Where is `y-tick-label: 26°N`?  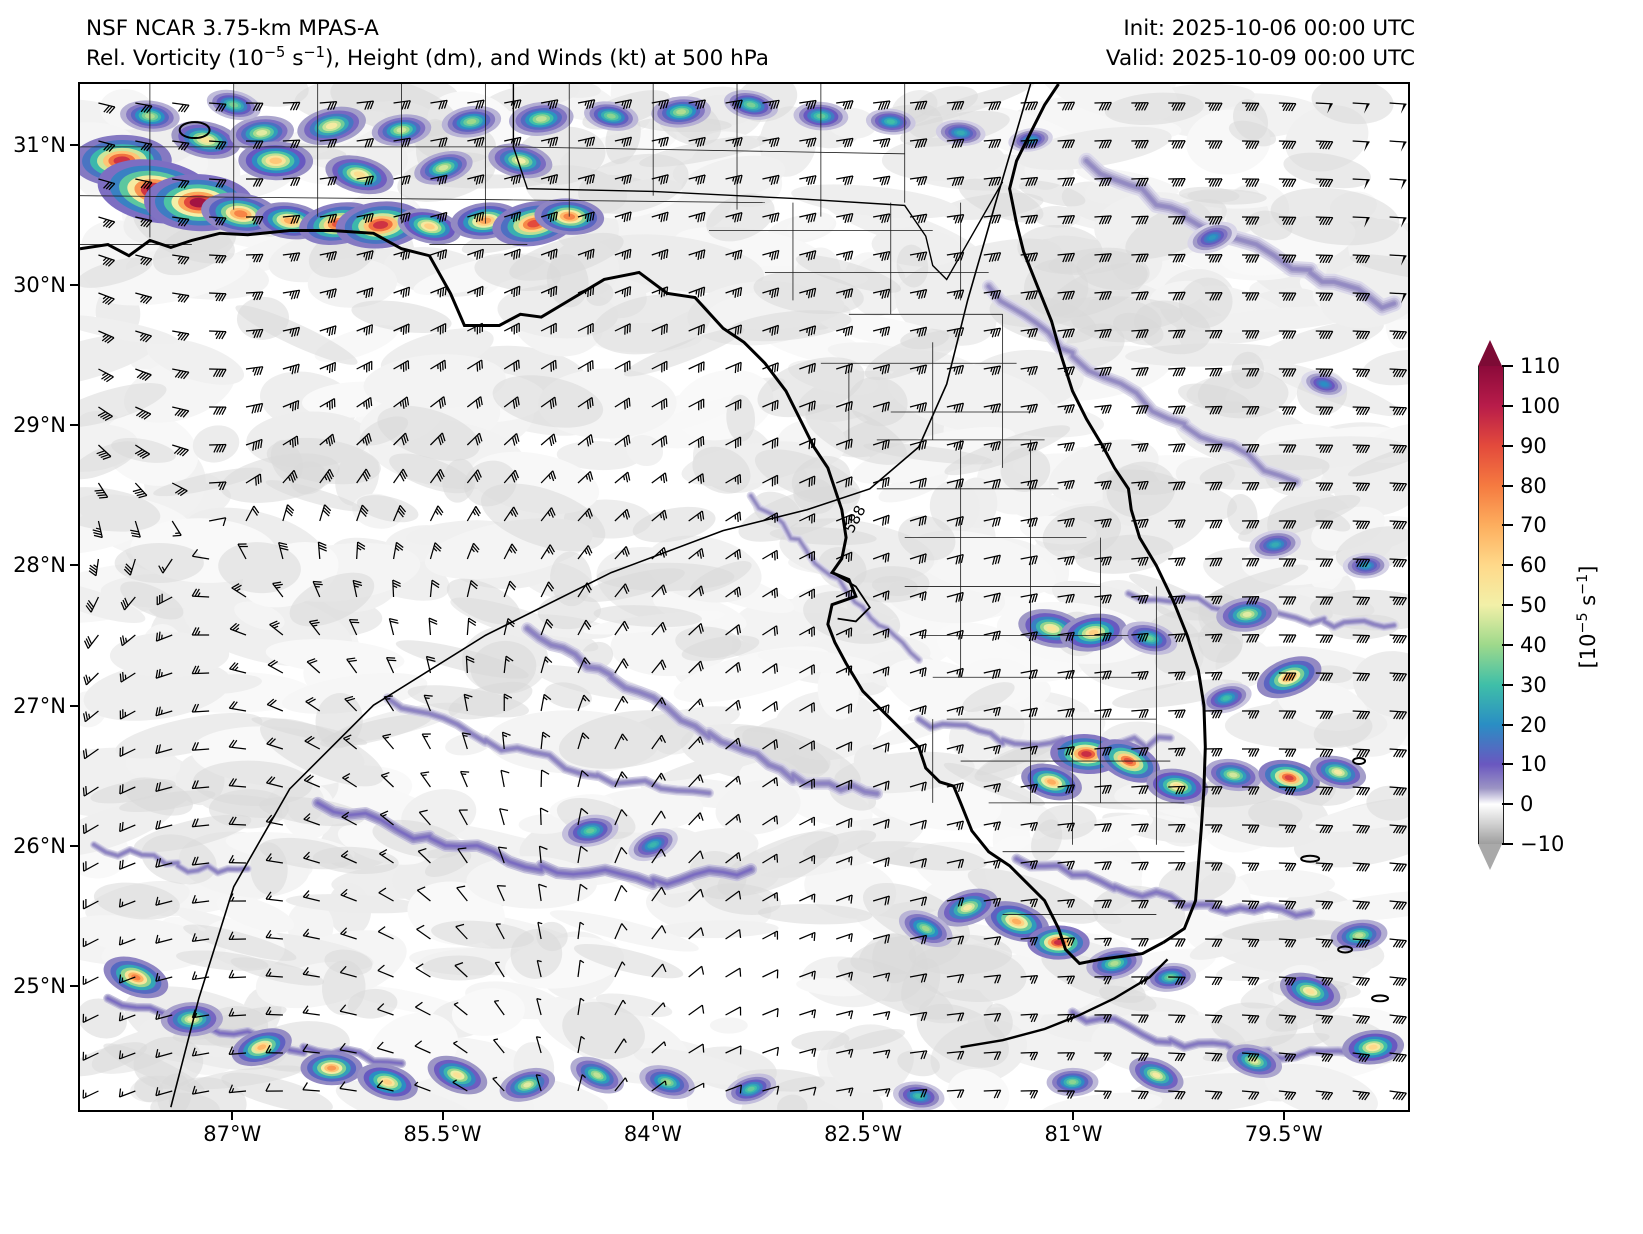
y-tick-label: 26°N is located at coordinates (39, 845).